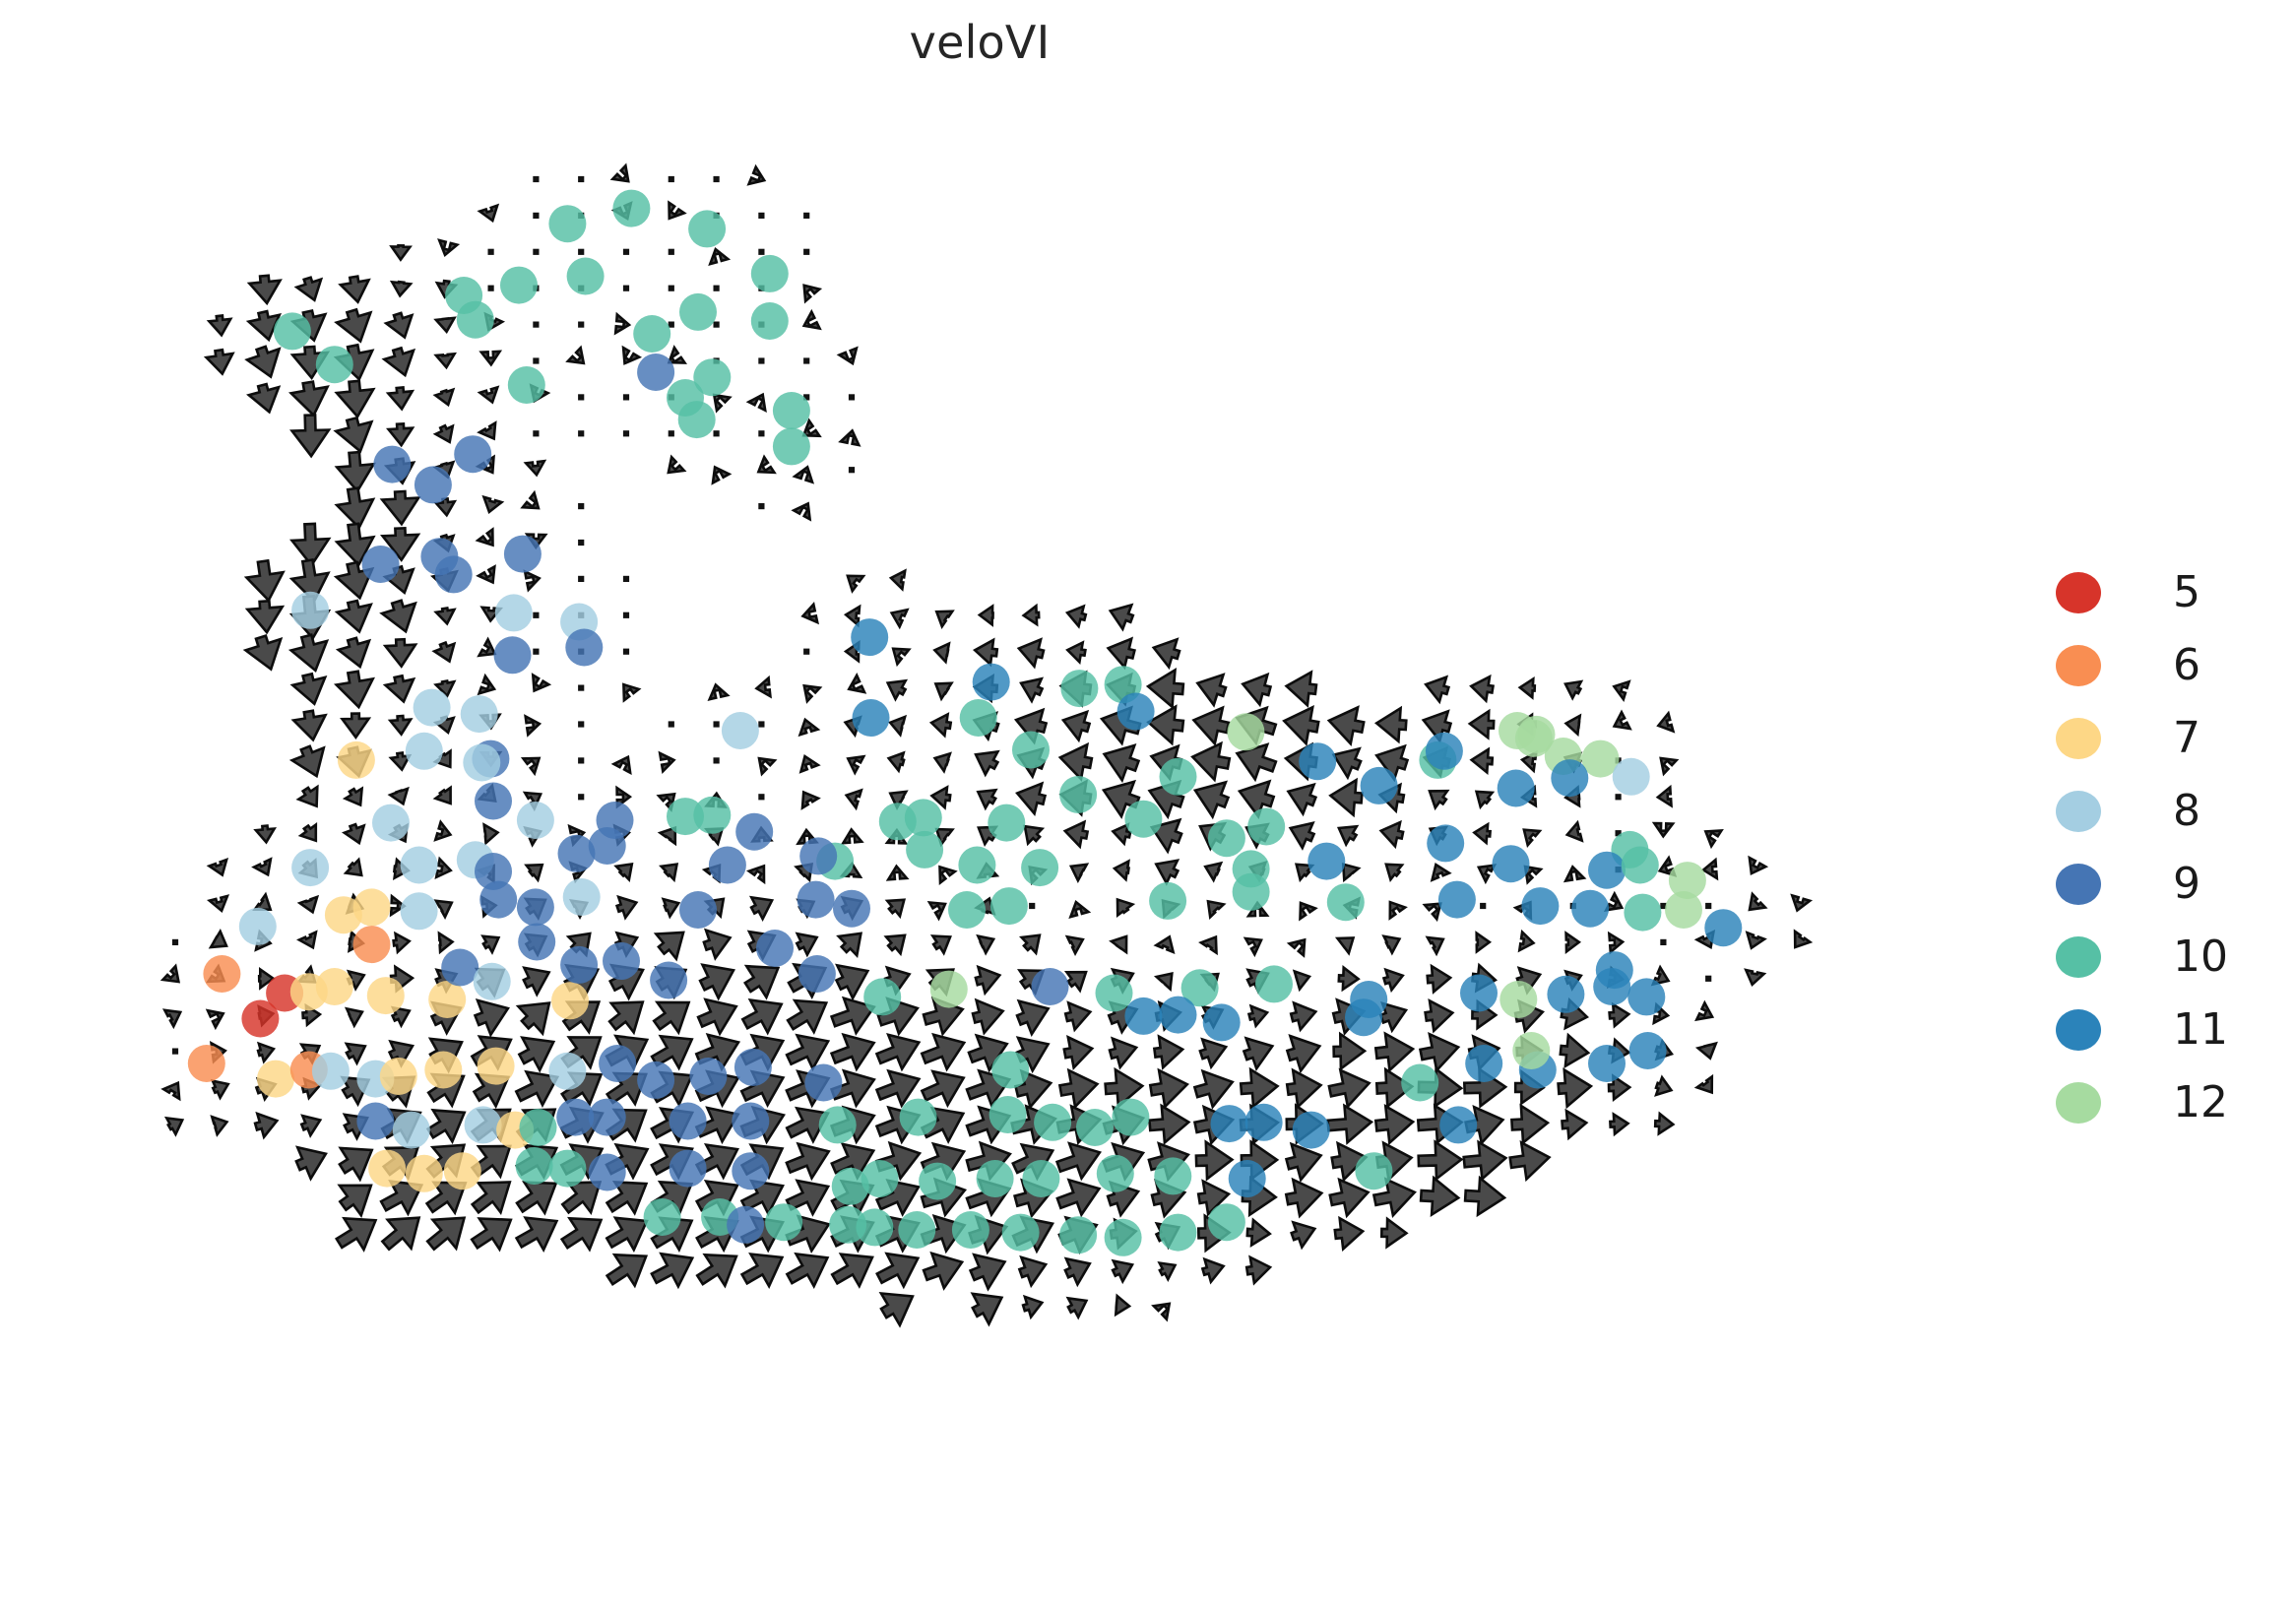  Describe the element at coordinates (2156, 1030) in the screenshot. I see `legend-item-11: 11` at that location.